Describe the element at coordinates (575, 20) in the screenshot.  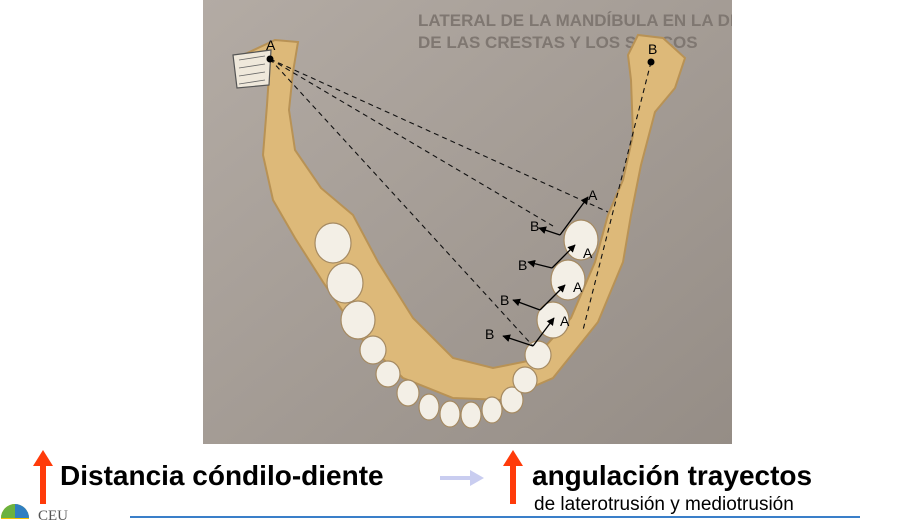
I see `background-text-1: LATERAL DE LA MANDÍBULA EN LA DIRECCIÓN` at that location.